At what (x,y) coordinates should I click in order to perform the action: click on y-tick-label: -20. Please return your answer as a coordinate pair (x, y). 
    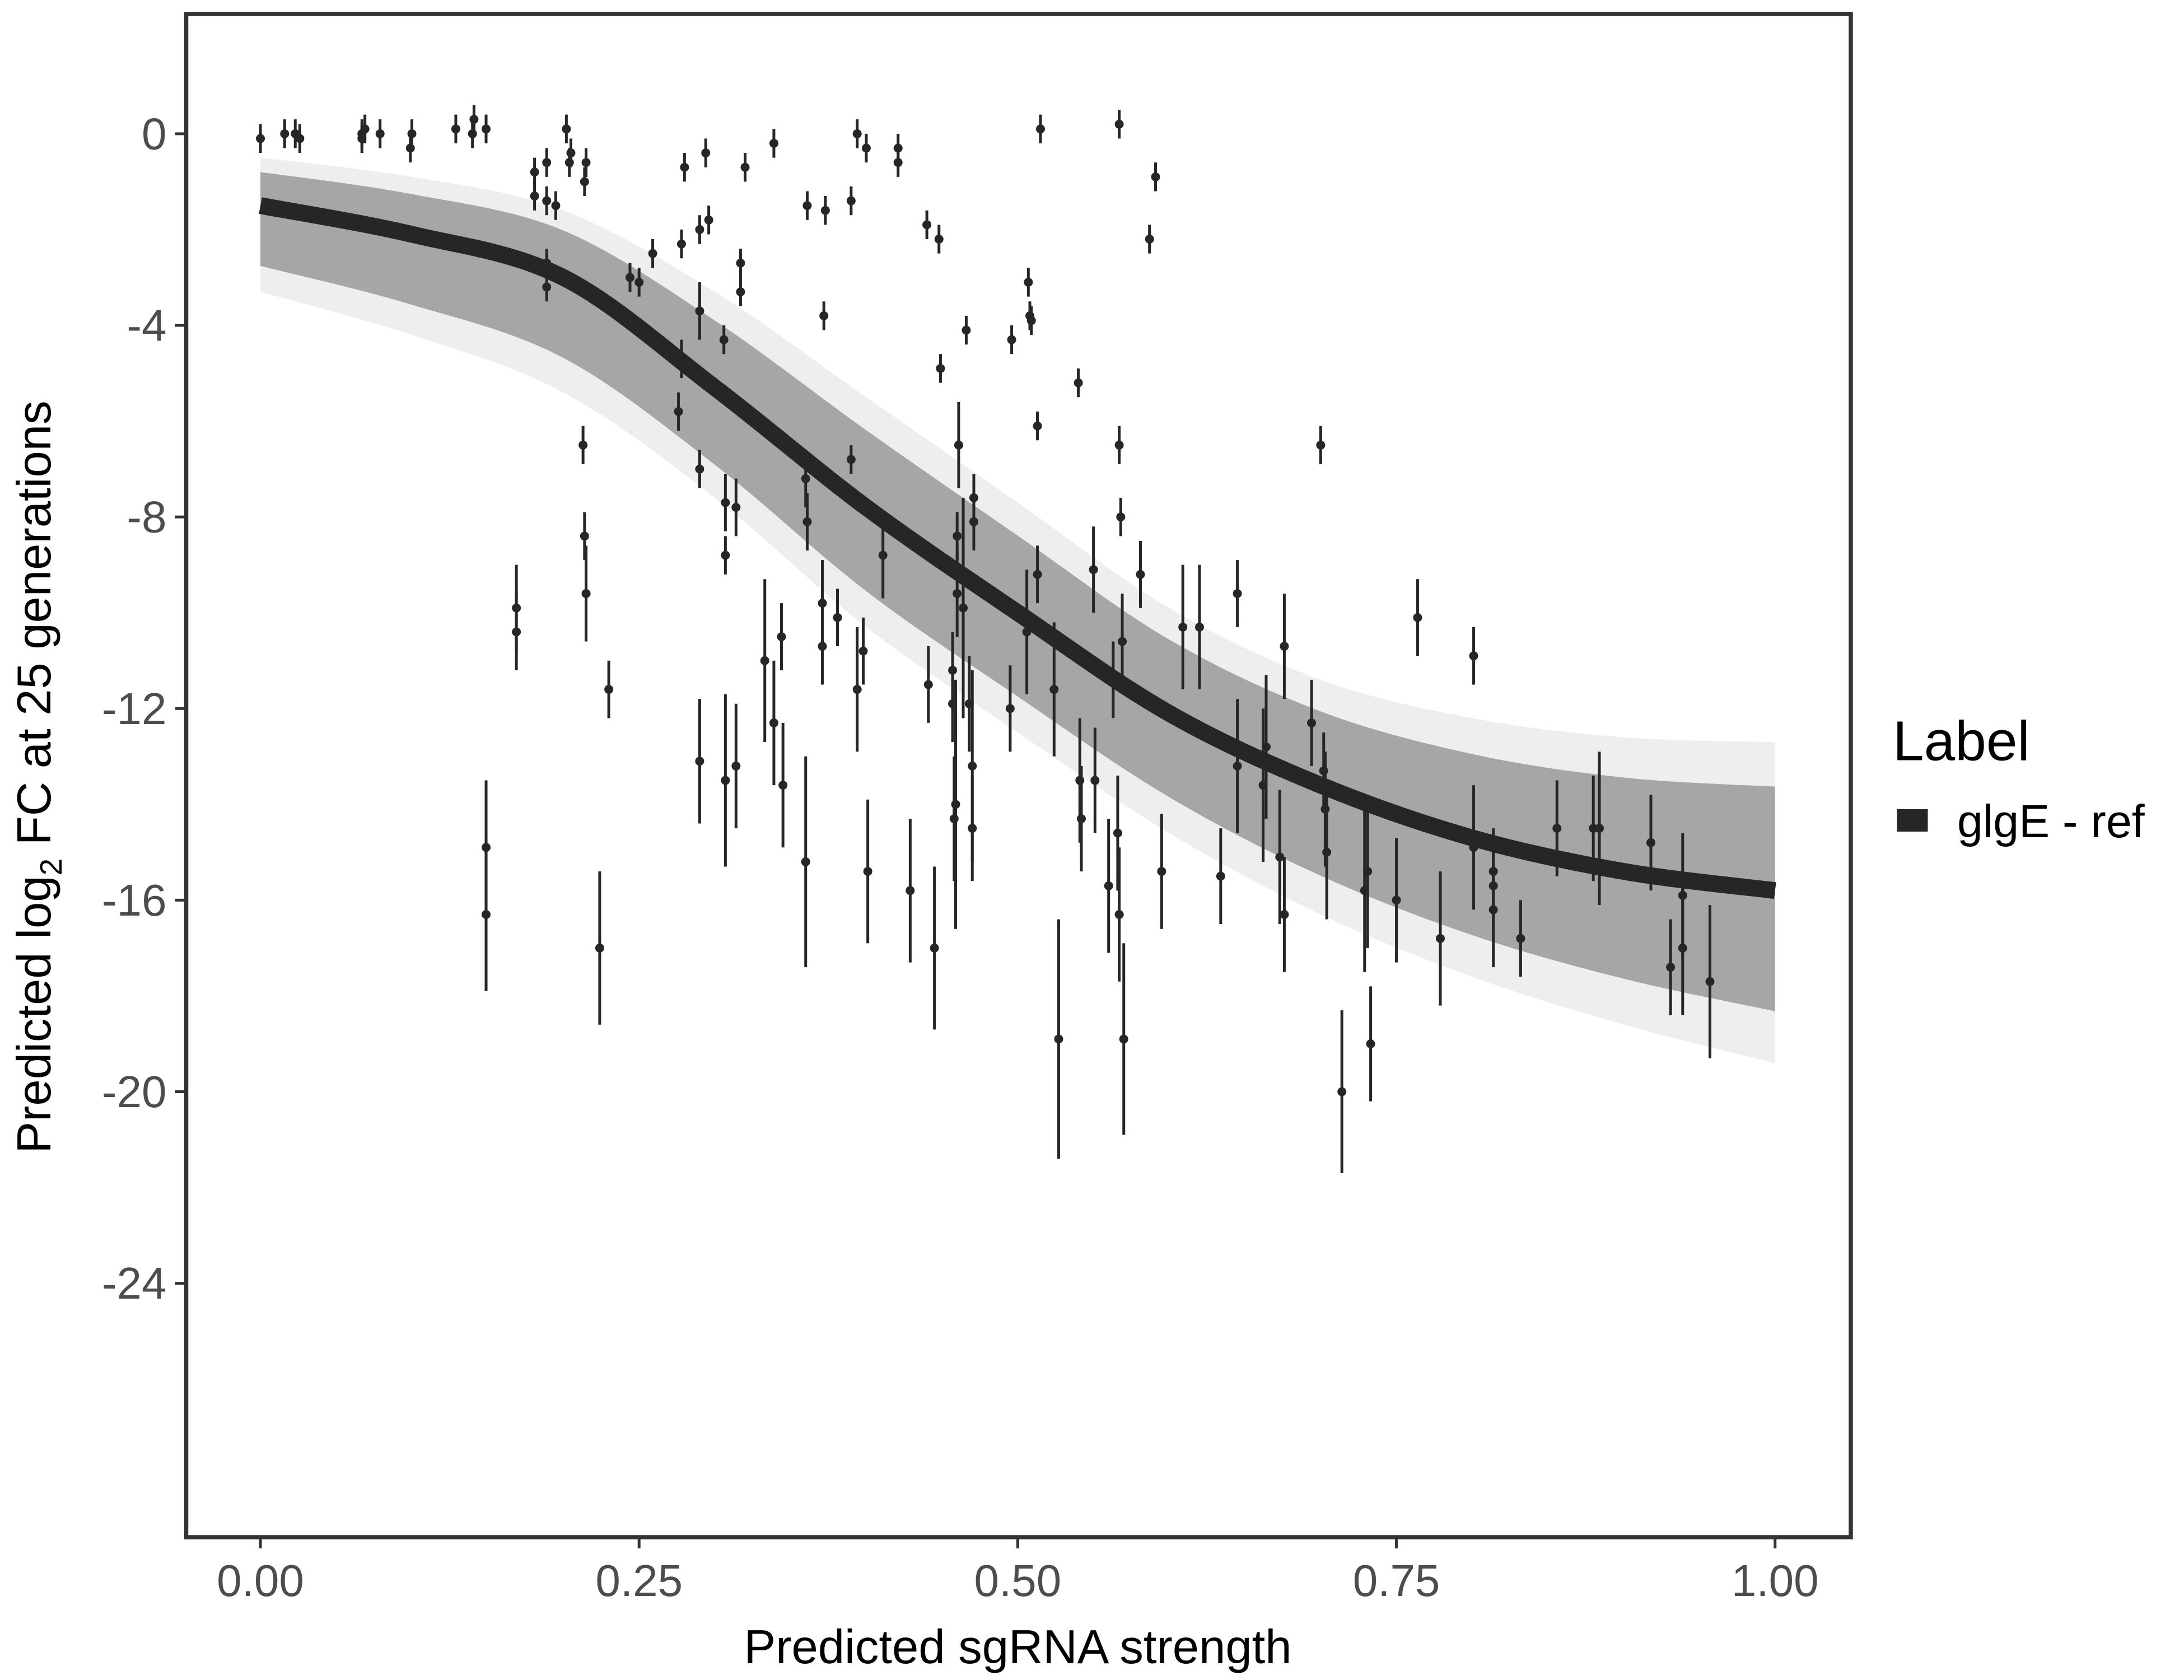
    Looking at the image, I should click on (135, 1092).